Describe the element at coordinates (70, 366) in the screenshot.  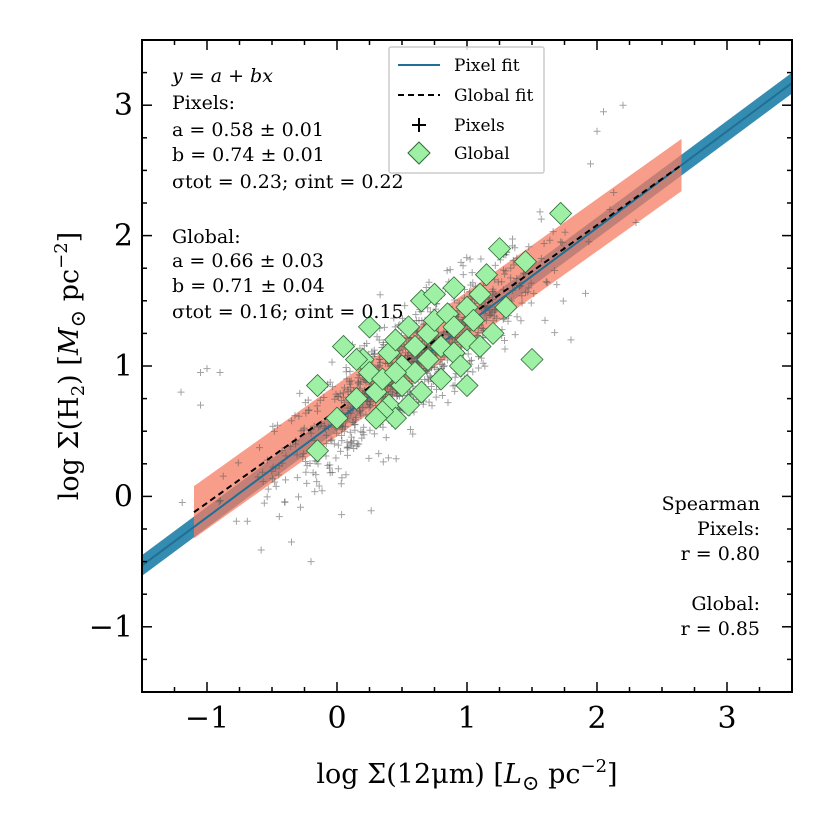
I see `y-axis-label: log Σ(H2) [M⊙ pc−2]` at that location.